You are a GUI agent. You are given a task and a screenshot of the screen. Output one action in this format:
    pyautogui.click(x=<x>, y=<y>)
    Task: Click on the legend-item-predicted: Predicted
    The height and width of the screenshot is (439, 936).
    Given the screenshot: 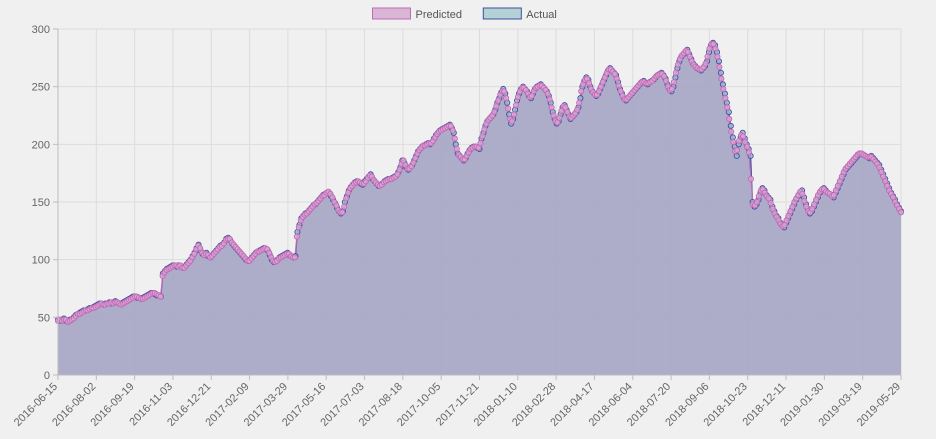 What is the action you would take?
    pyautogui.click(x=417, y=14)
    